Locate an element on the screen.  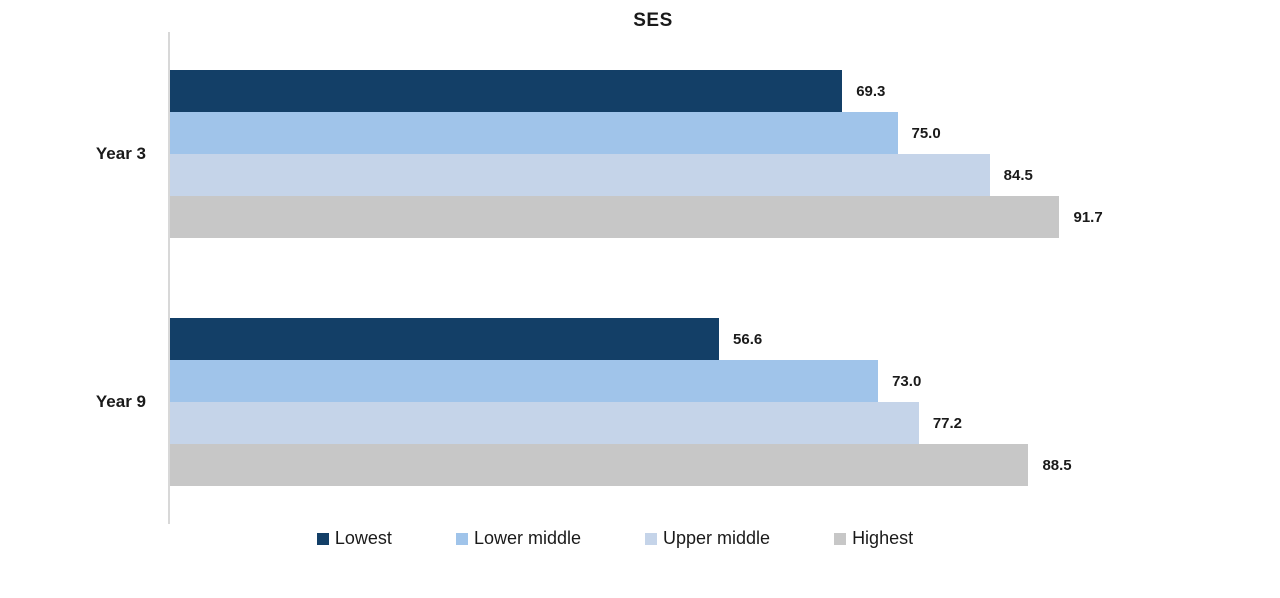
category-label-year9: Year 9 is located at coordinates (120, 401).